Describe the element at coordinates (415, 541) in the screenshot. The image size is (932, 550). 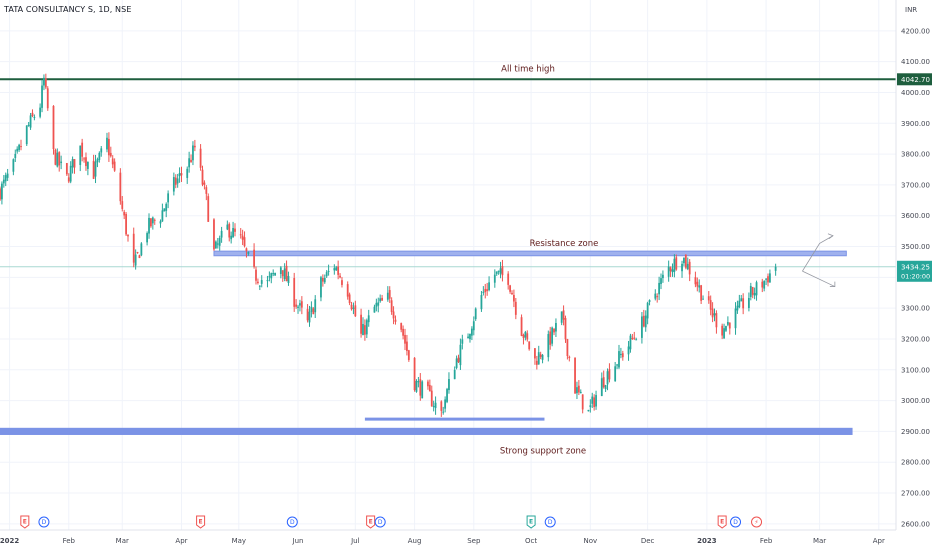
I see `x-tick-label: Aug` at that location.